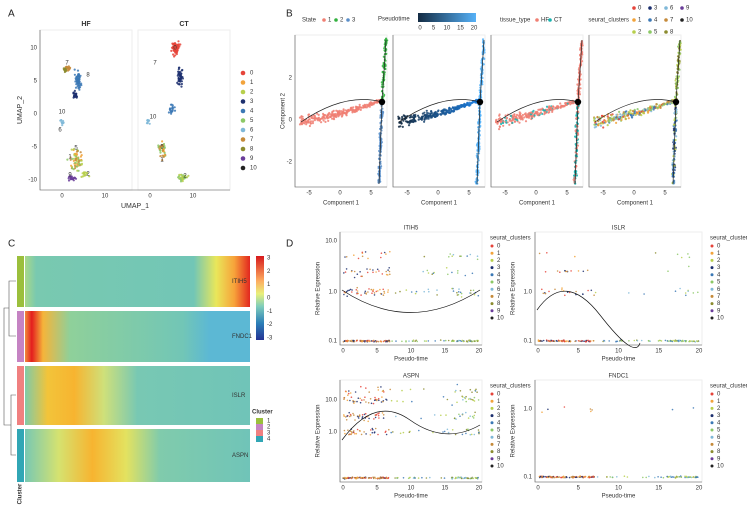 Image resolution: width=747 pixels, height=510 pixels. Describe the element at coordinates (728, 239) in the screenshot. I see `legend-title: seurat_clusters` at that location.